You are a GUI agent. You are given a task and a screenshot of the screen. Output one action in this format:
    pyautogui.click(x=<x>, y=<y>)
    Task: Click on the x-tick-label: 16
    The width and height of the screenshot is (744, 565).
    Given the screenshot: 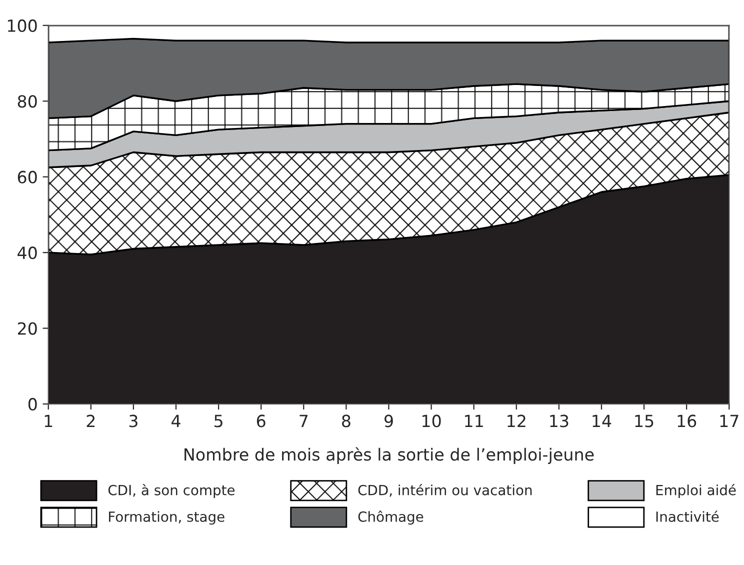 What is the action you would take?
    pyautogui.click(x=687, y=421)
    